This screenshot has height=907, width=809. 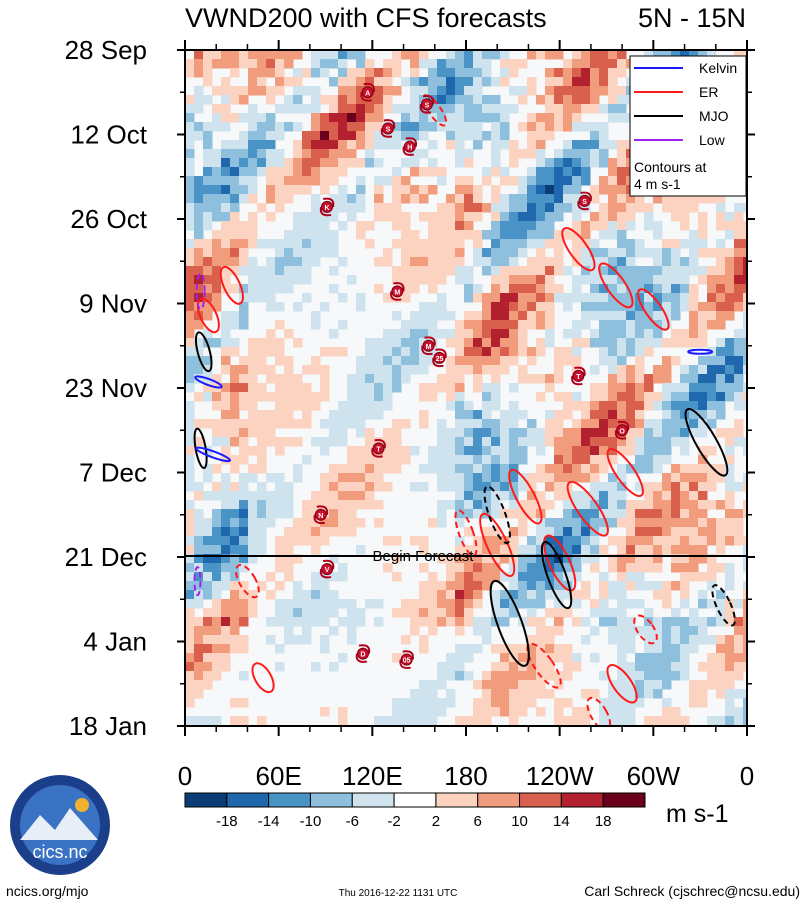 What do you see at coordinates (352, 821) in the screenshot?
I see `colorbar-label: -6` at bounding box center [352, 821].